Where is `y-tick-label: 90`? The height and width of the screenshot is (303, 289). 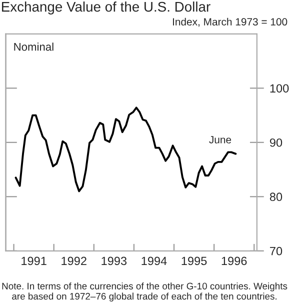
y-tick-label: 90 is located at coordinates (276, 142).